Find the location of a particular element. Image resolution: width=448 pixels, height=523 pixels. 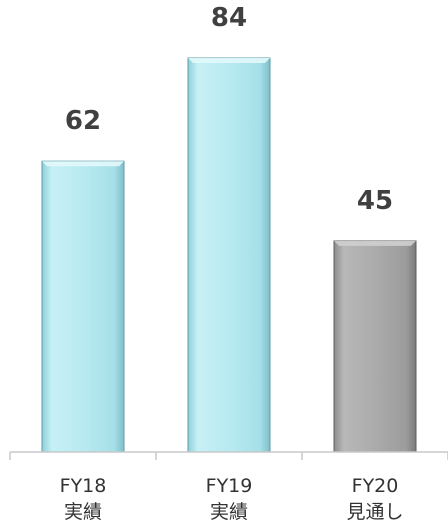

value-label: 45 is located at coordinates (375, 201).